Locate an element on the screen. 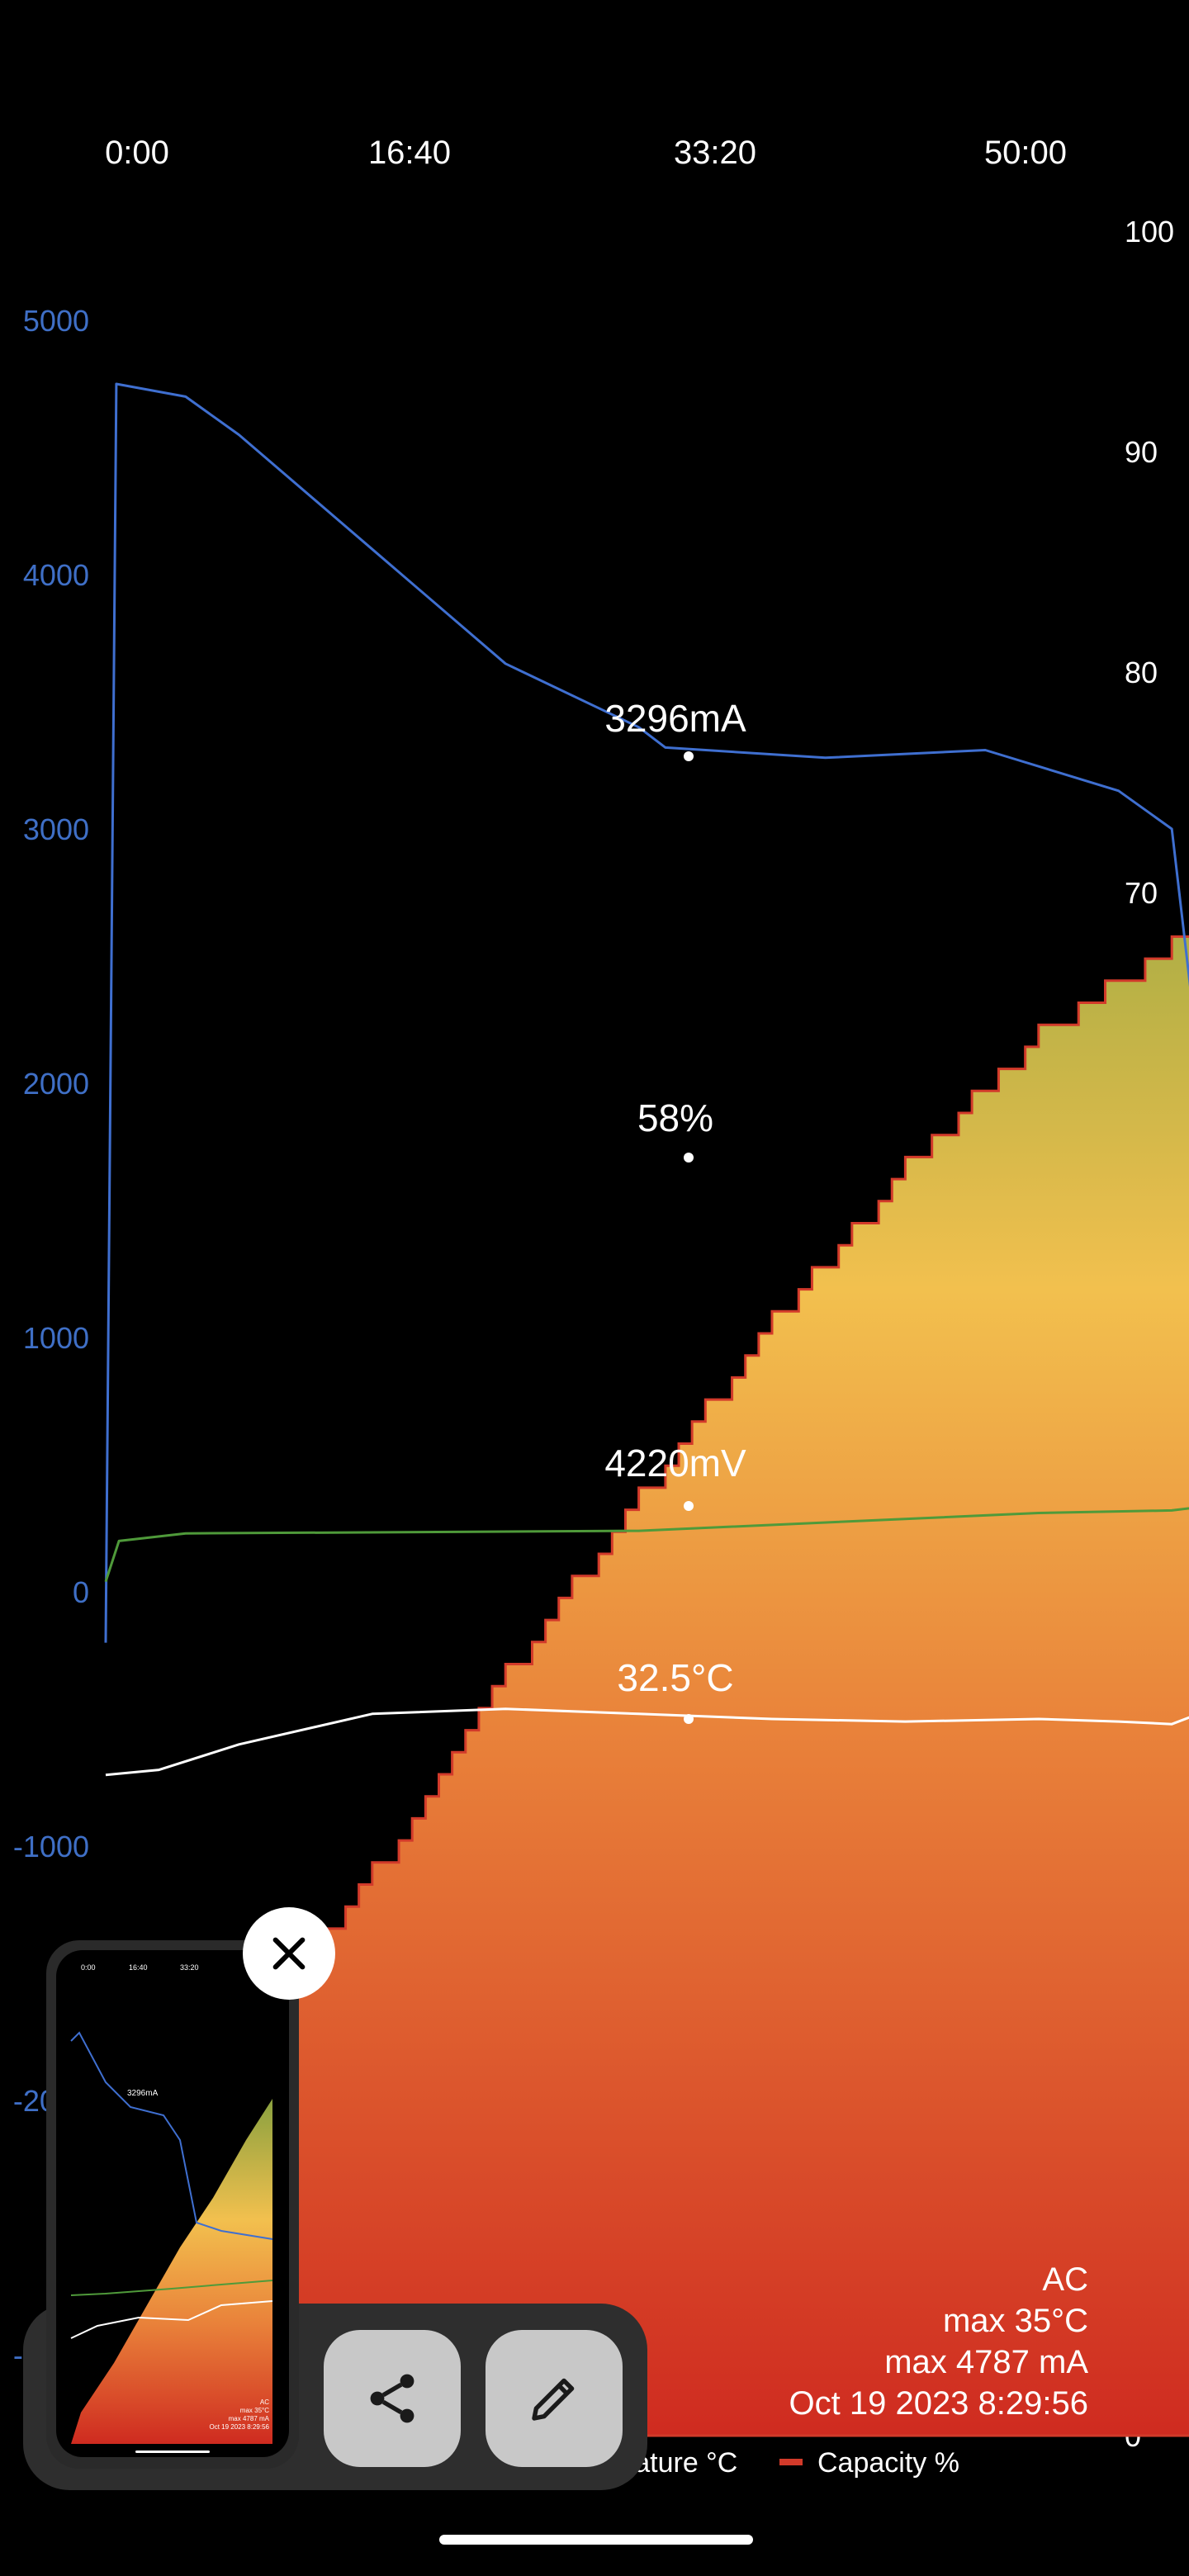 The image size is (1189, 2576). y-left-tick-label: -1000 is located at coordinates (51, 1846).